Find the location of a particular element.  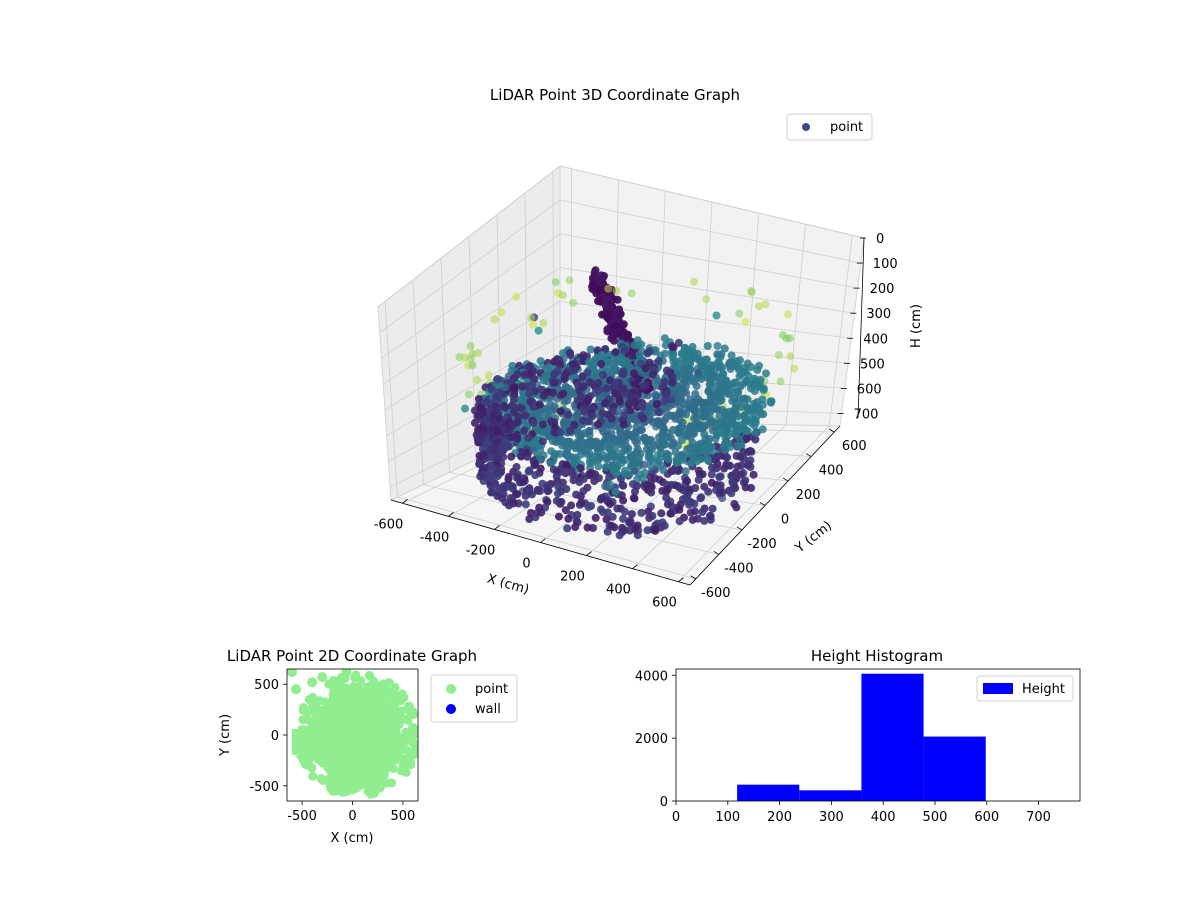

y-tick-3d is located at coordinates (762, 504).